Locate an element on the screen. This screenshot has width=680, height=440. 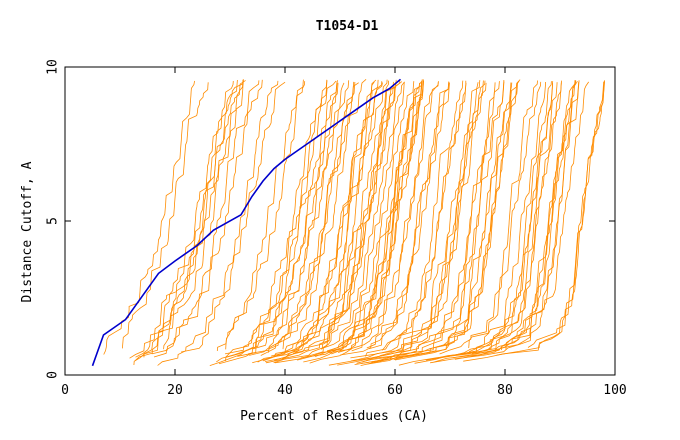
x-axis-label: Percent of Residues (CA) is located at coordinates (334, 416).